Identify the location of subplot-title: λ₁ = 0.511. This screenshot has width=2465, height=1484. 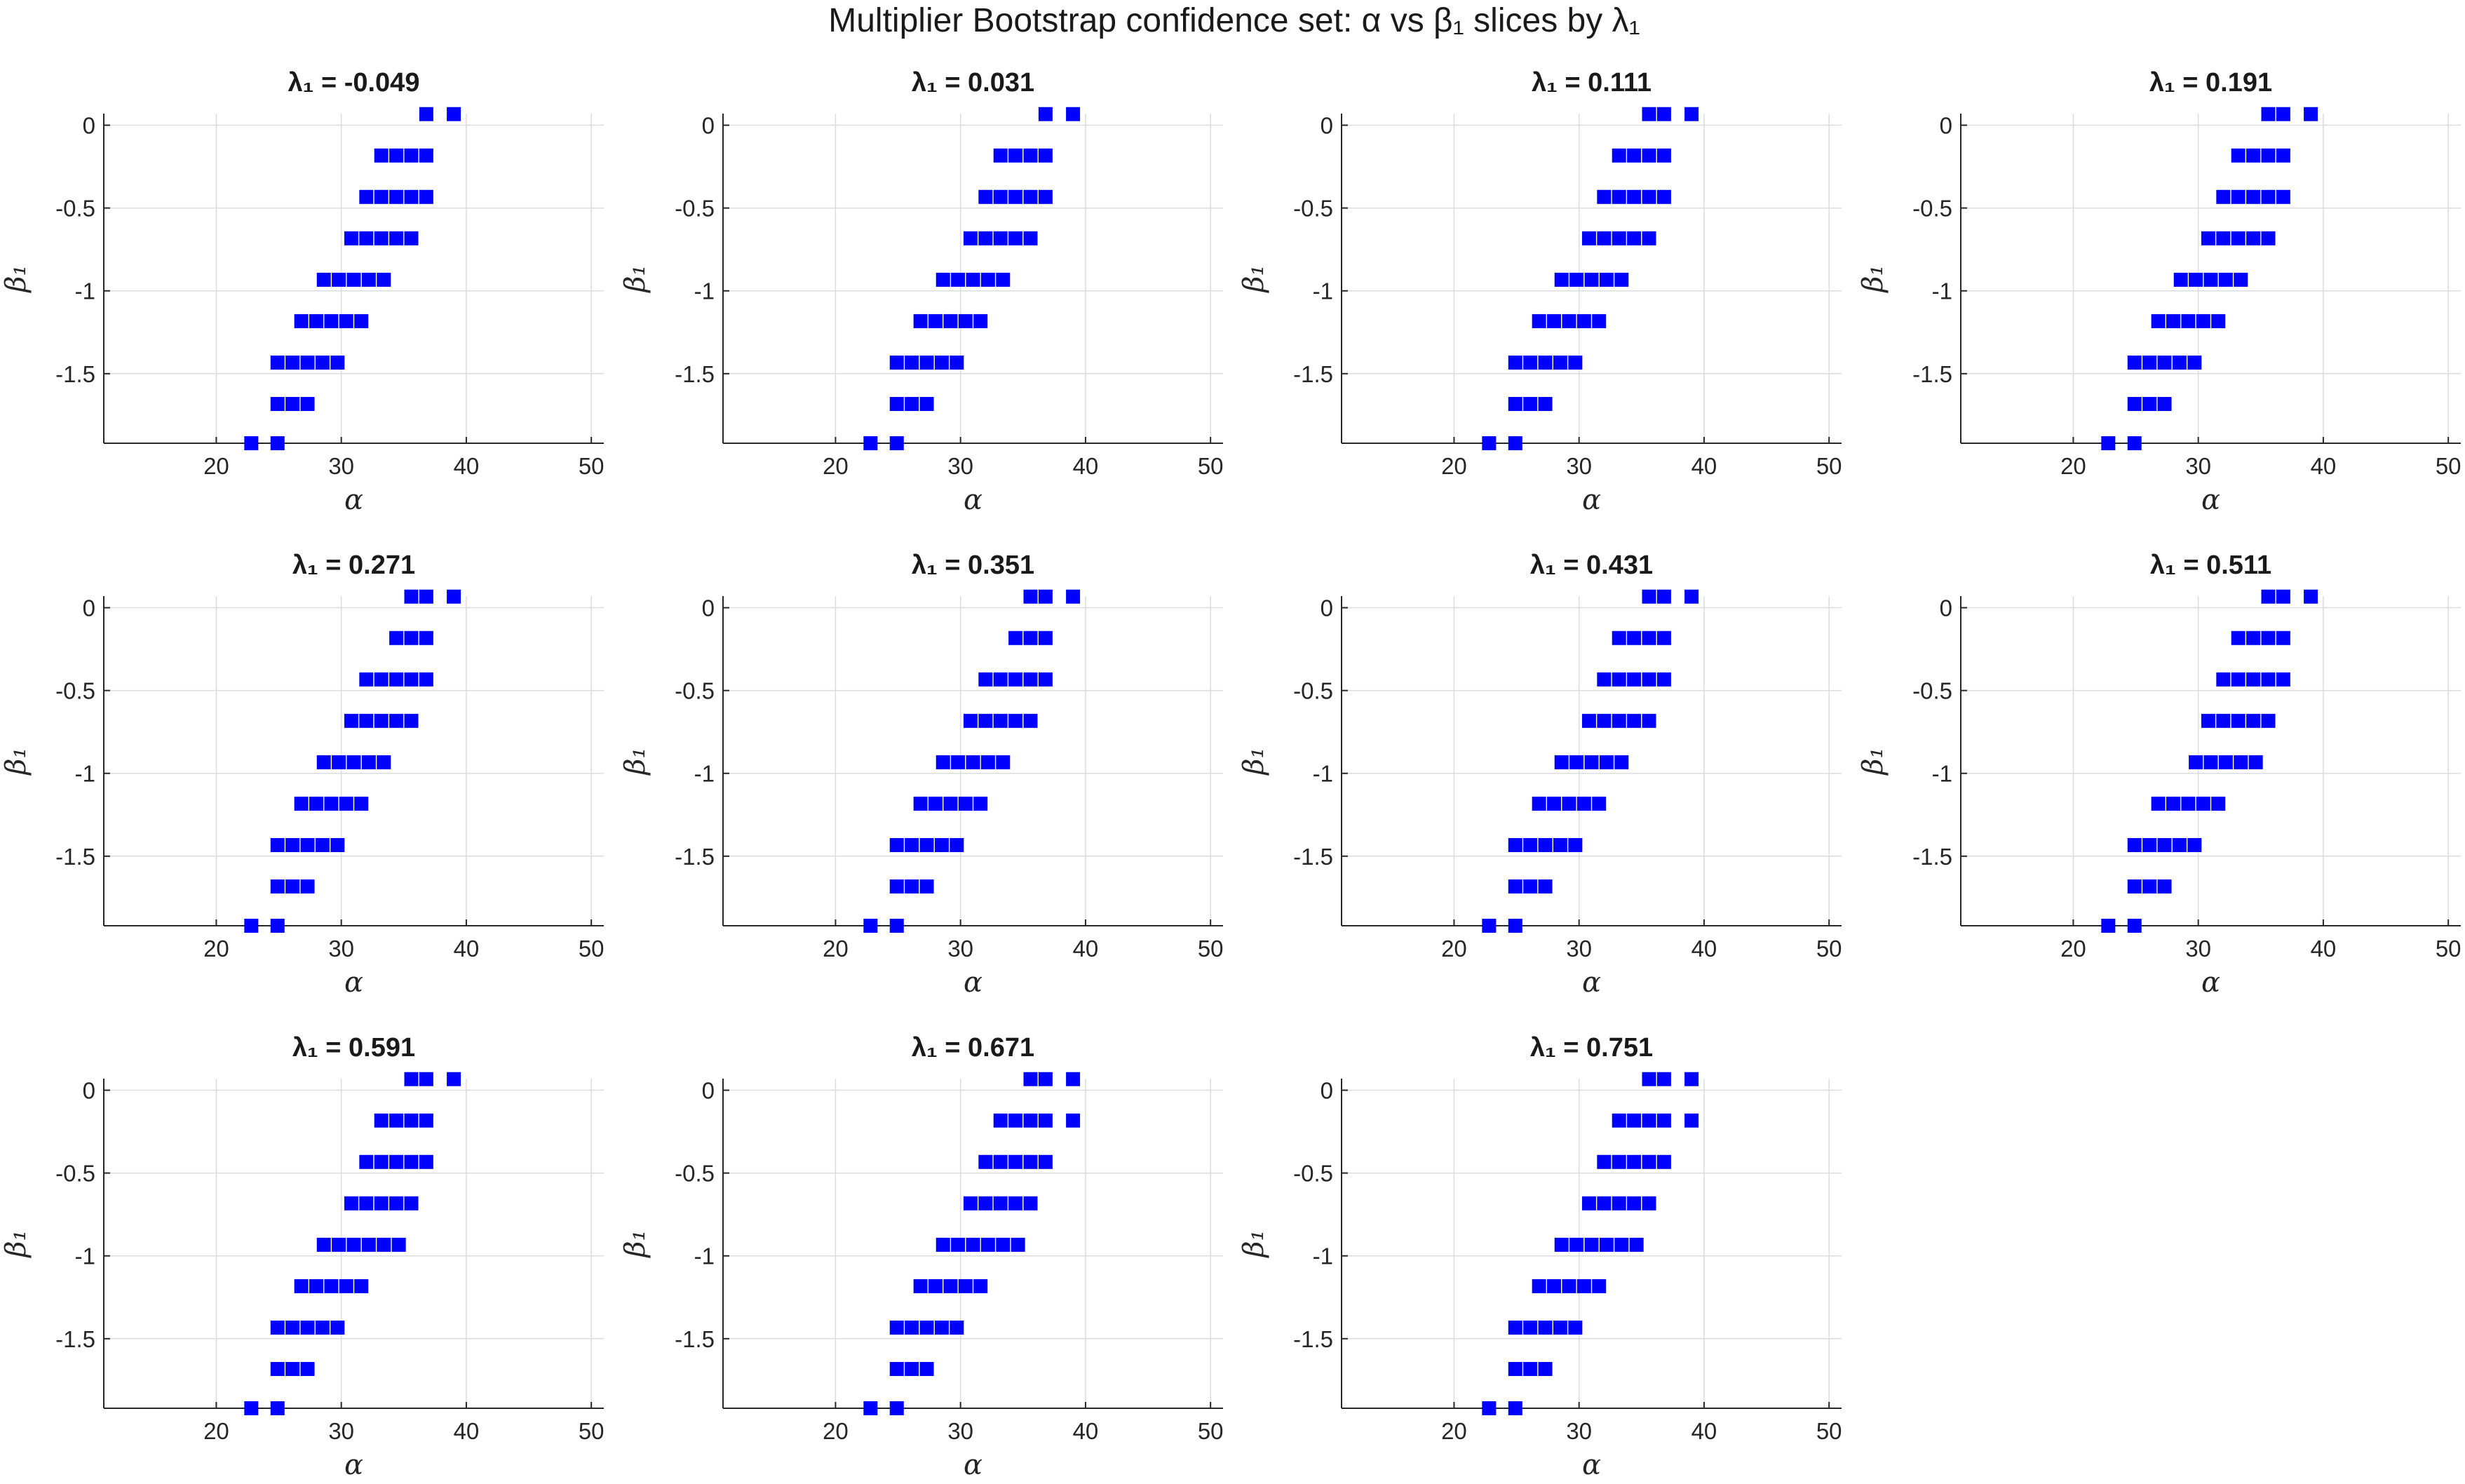
(2210, 565).